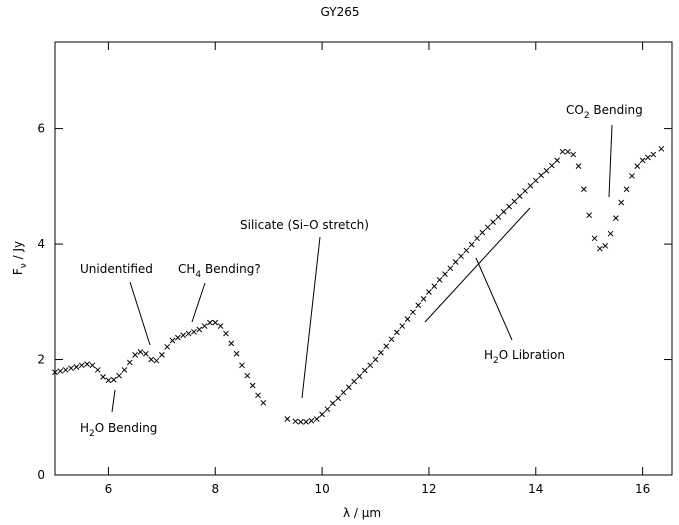  I want to click on text-rest: O Bending, so click(126, 428).